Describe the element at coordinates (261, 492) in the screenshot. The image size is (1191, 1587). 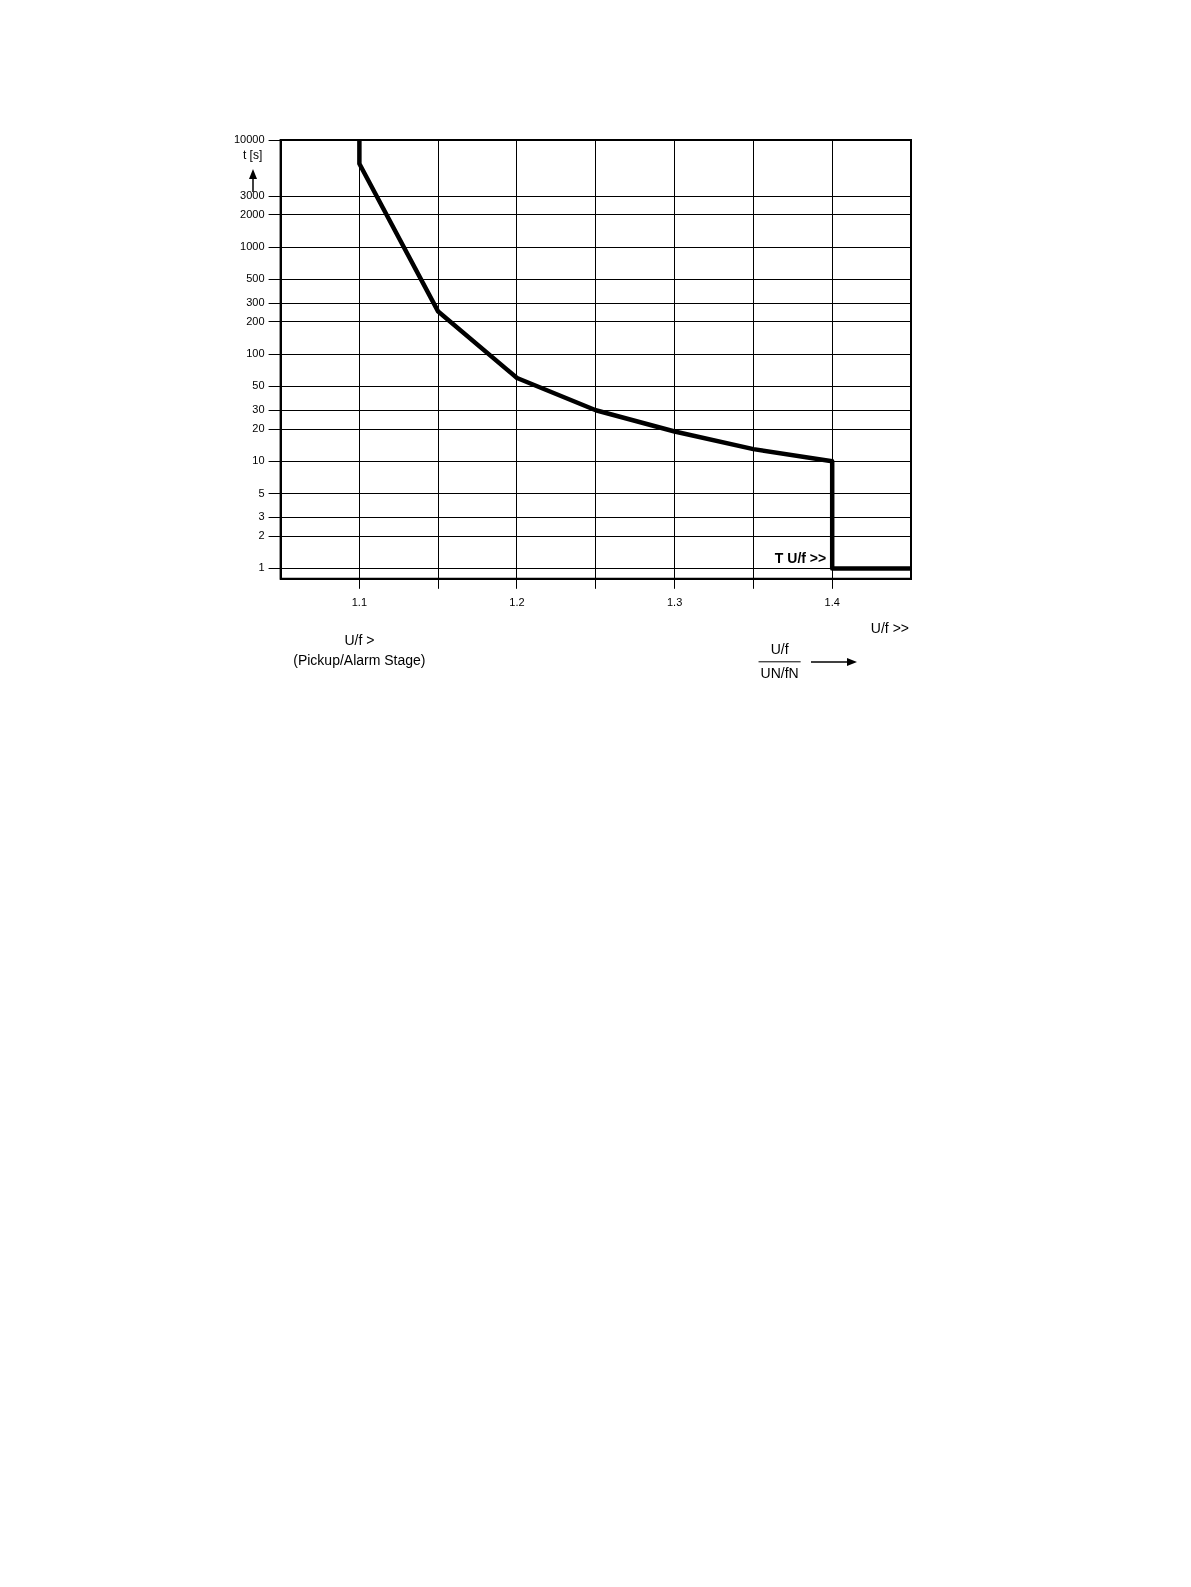
I see `y-tick-label: 5` at that location.